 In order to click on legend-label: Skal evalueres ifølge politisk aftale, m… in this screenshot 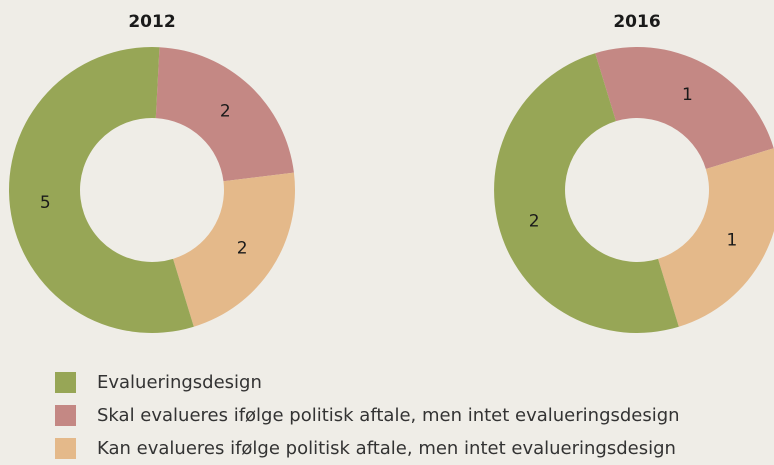, I will do `click(388, 415)`.